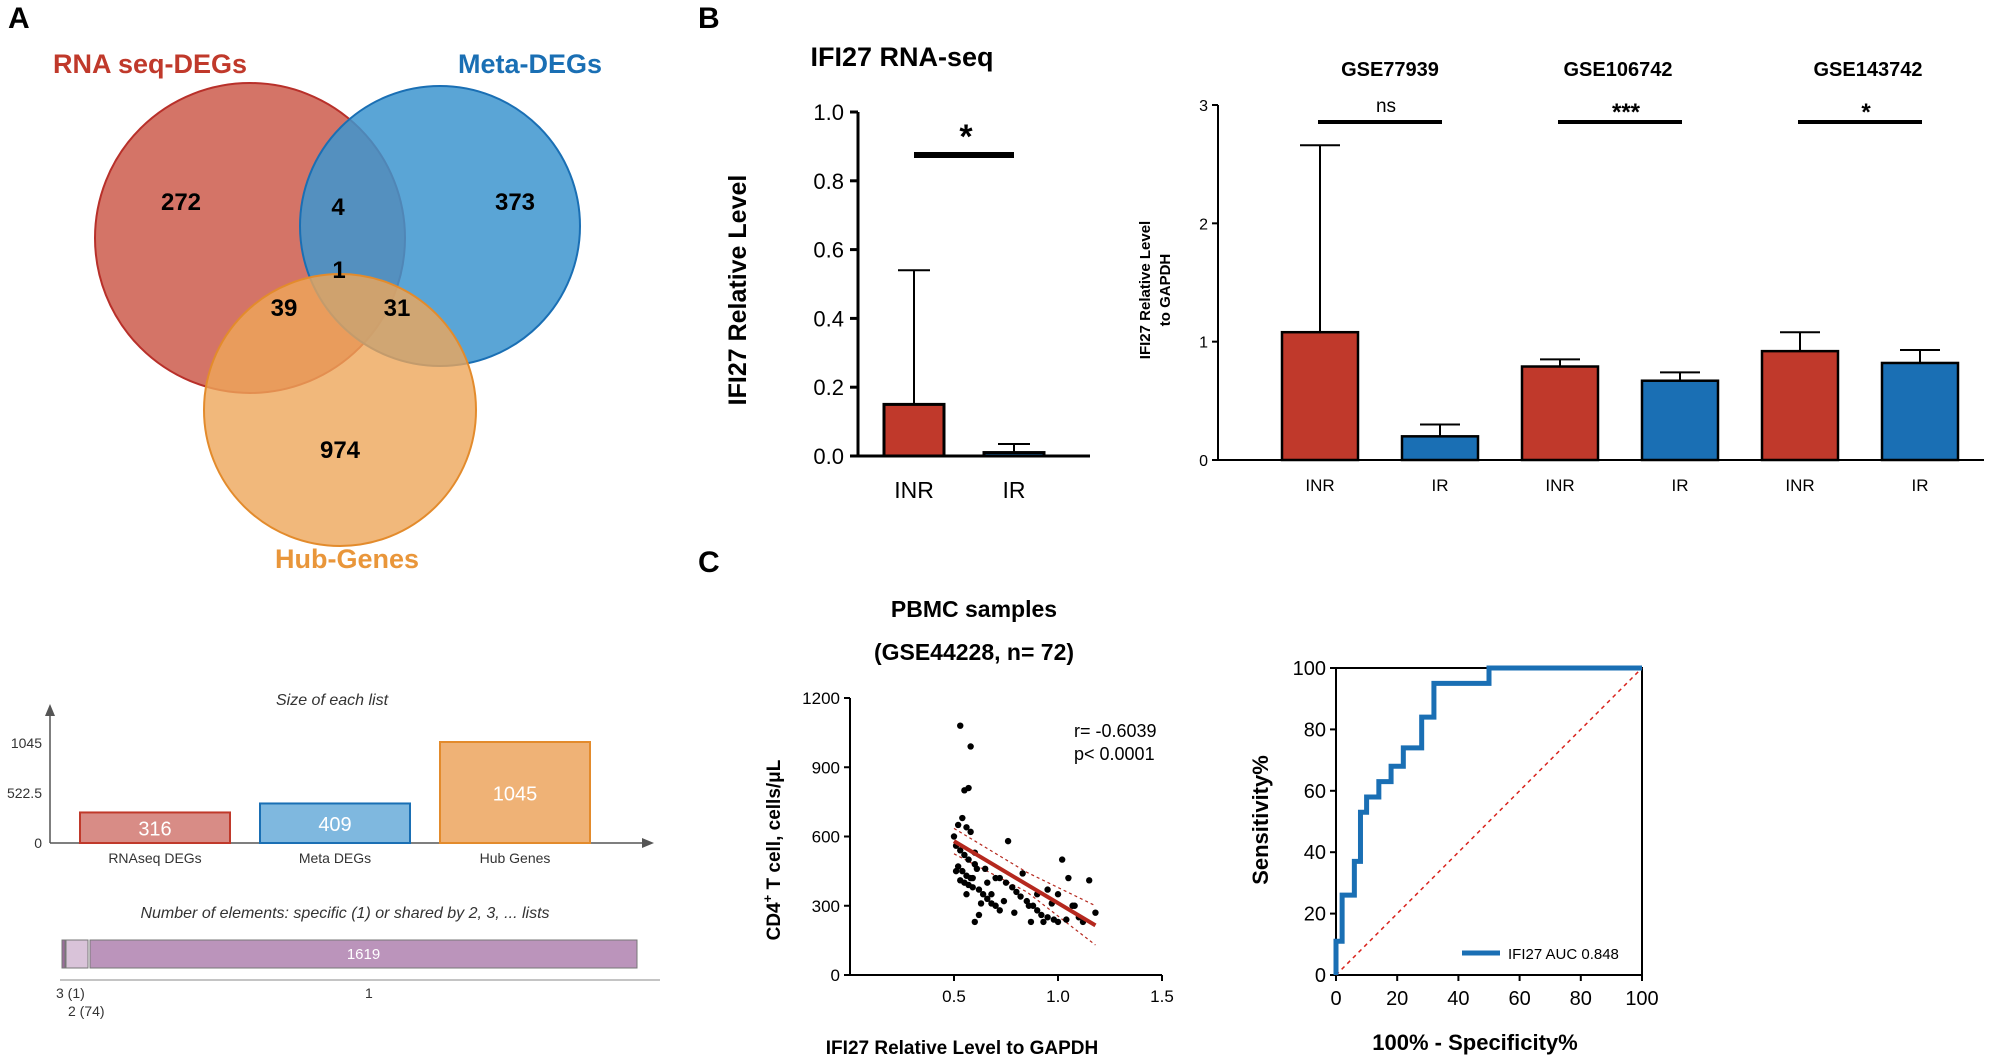  Describe the element at coordinates (828, 387) in the screenshot. I see `rnaseq-y-tick-label: 0.2` at that location.